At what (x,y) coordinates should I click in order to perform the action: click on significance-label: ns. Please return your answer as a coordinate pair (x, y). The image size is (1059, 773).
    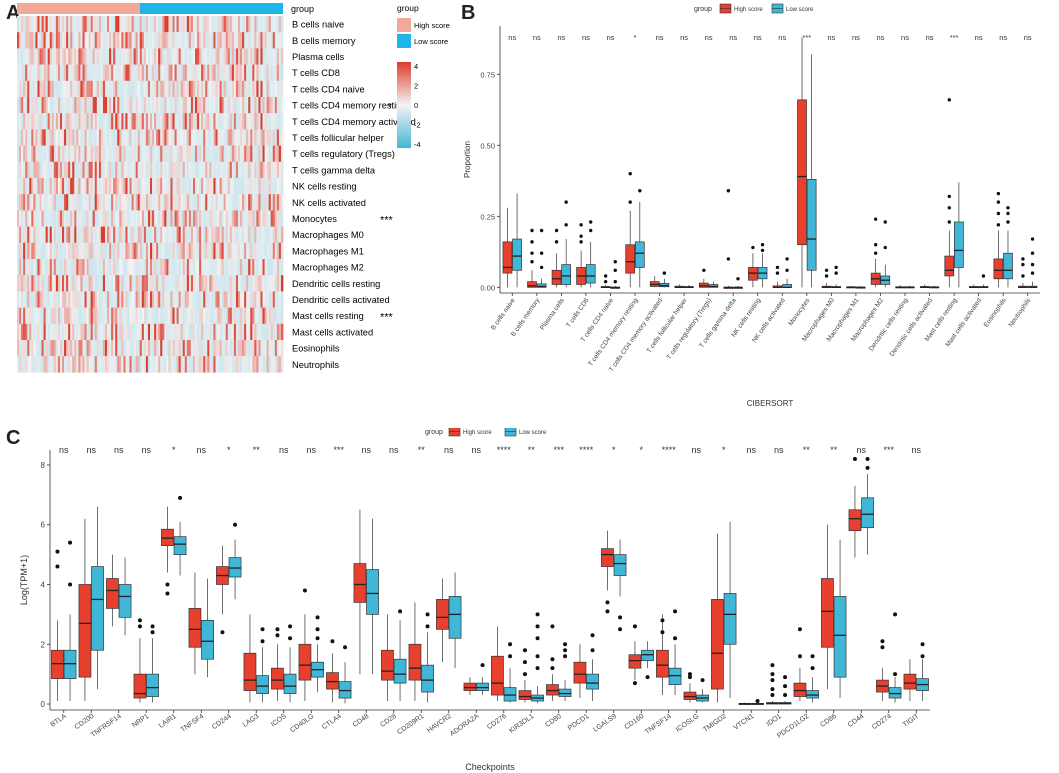
    Looking at the image, I should click on (905, 37).